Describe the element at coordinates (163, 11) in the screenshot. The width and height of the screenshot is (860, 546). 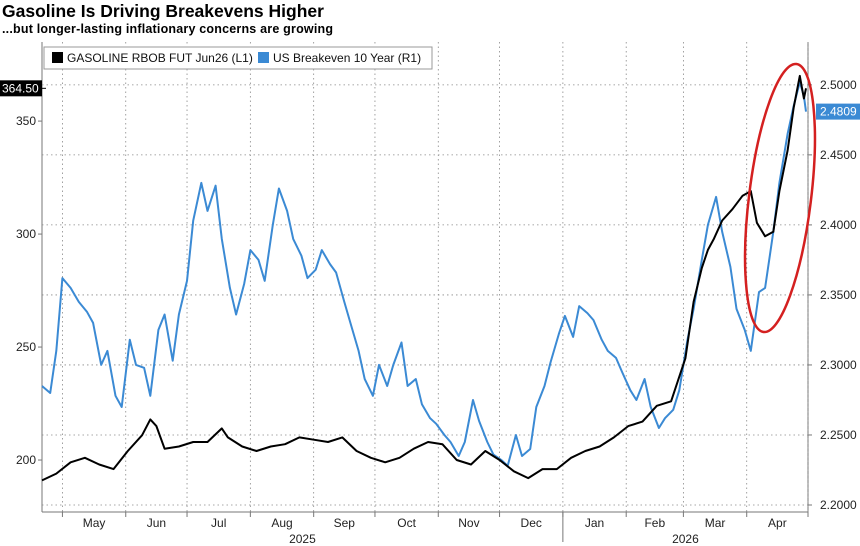
I see `chart-title: Gasoline Is Driving Breakevens Higher` at that location.